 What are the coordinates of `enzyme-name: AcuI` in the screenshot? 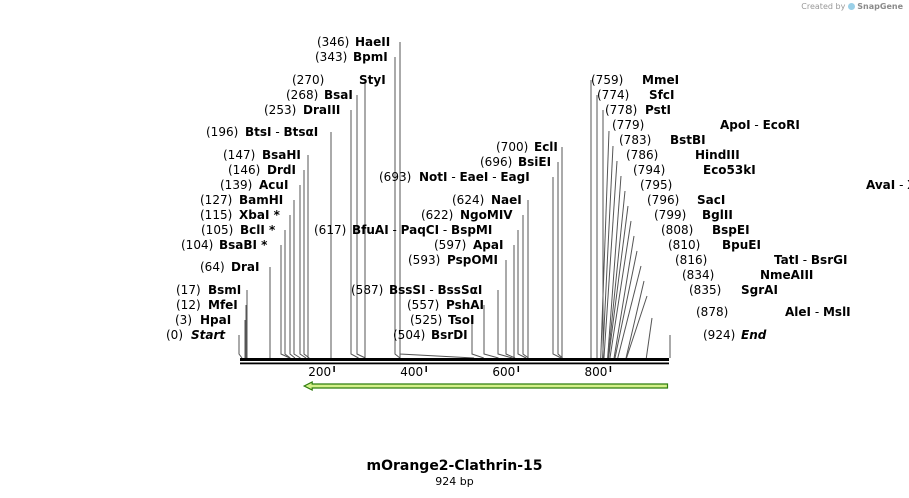 It's located at (273, 185).